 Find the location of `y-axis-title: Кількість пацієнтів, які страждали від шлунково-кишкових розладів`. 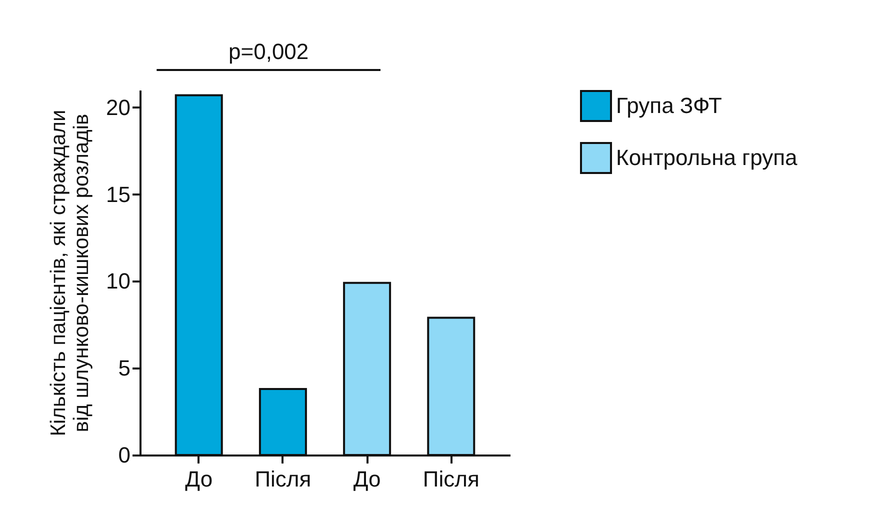

y-axis-title: Кількість пацієнтів, які страждали від шлунково-кишкових розладів is located at coordinates (70, 273).